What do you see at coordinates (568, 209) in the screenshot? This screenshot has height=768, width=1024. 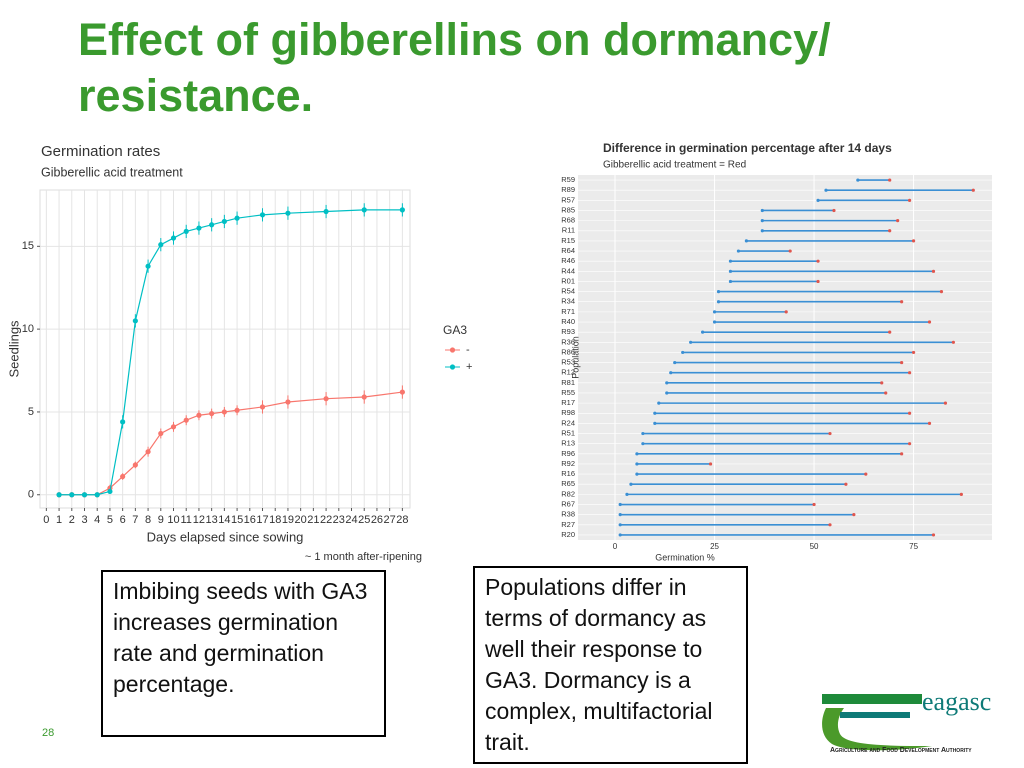 I see `y-tick-label: R85` at bounding box center [568, 209].